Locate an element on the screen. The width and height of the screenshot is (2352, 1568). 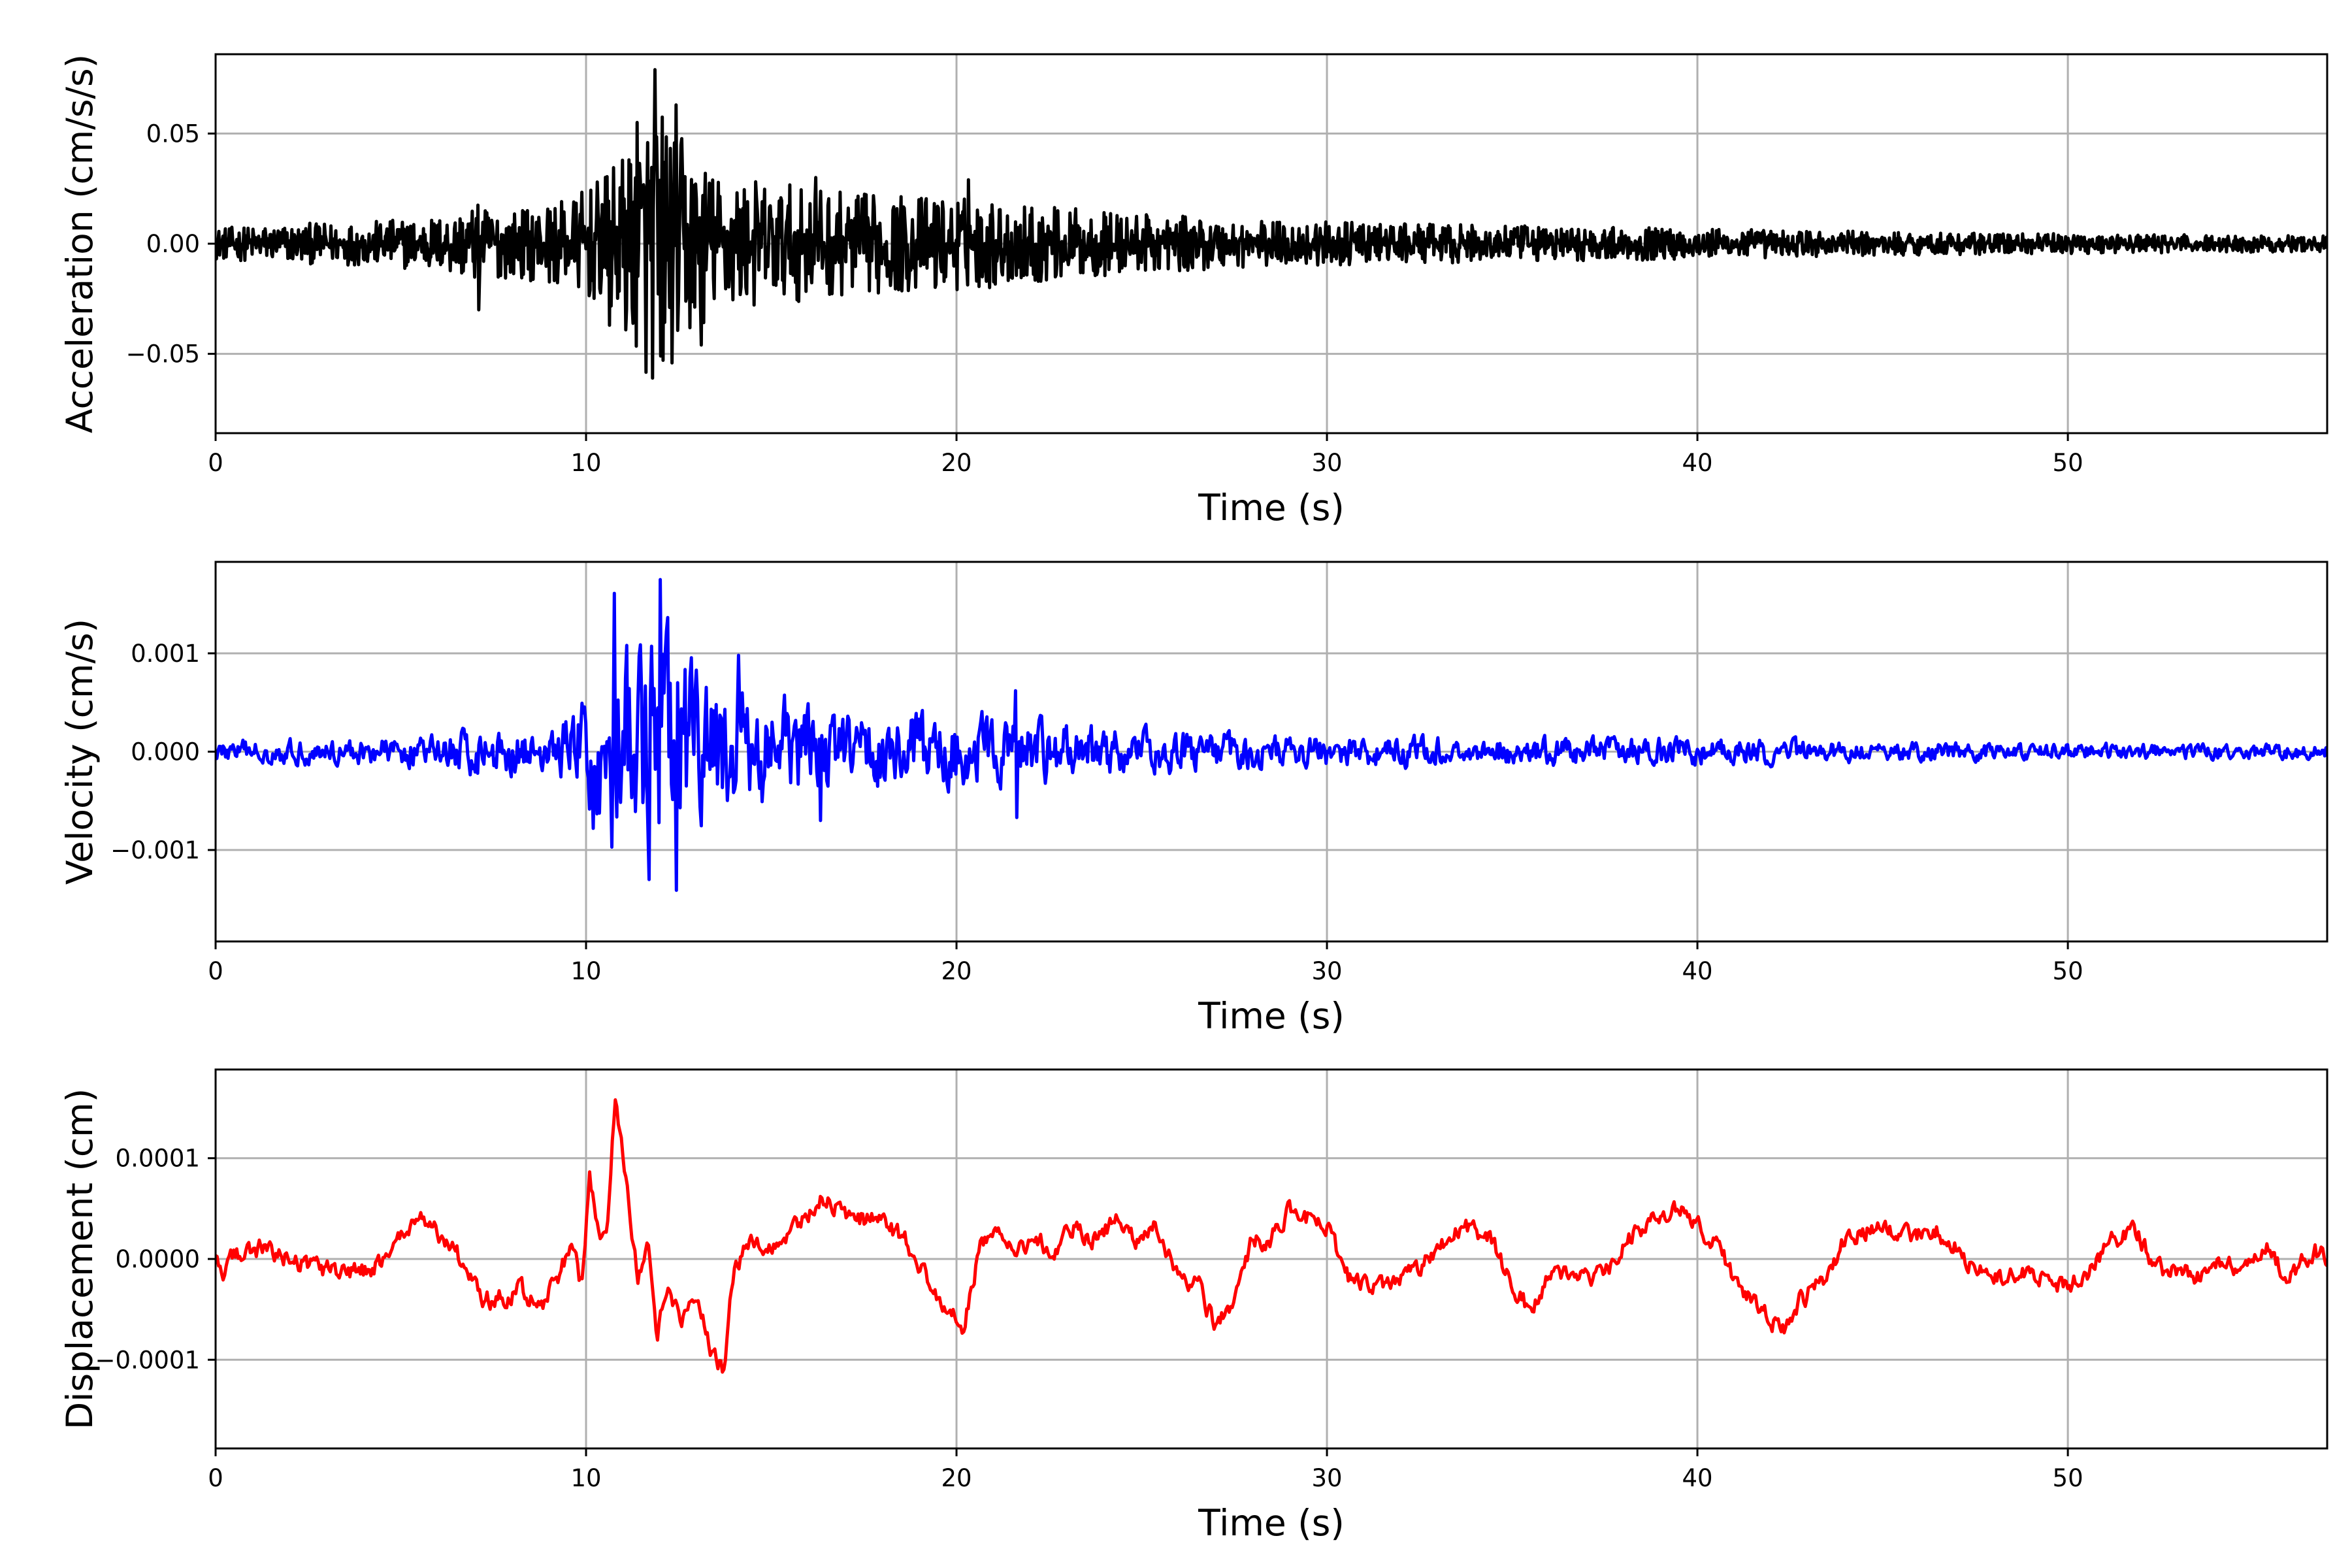
displacement-x-tick-label: 20 is located at coordinates (956, 1478).